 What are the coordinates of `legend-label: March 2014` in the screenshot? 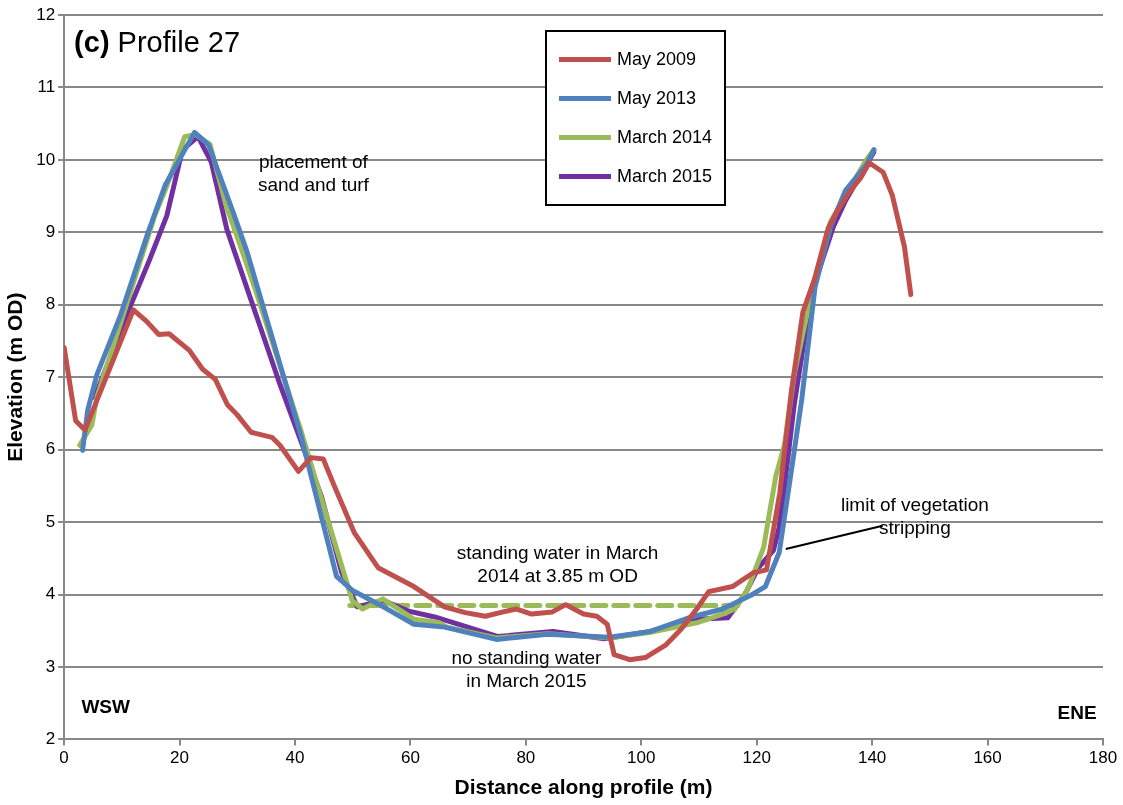 It's located at (665, 137).